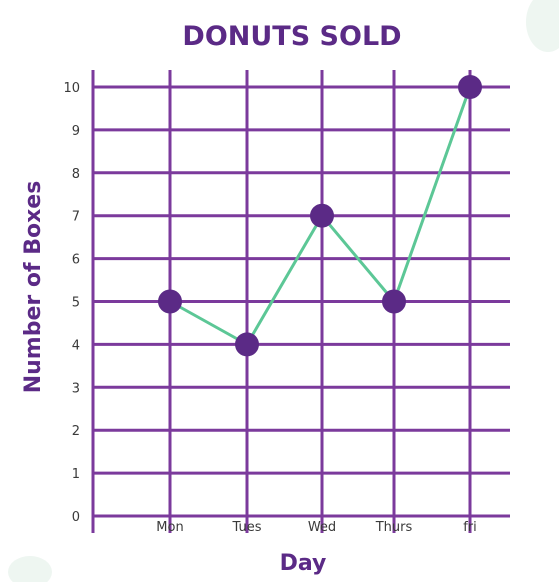 The image size is (559, 582). What do you see at coordinates (33, 287) in the screenshot?
I see `y-axis-label: Number of Boxes` at bounding box center [33, 287].